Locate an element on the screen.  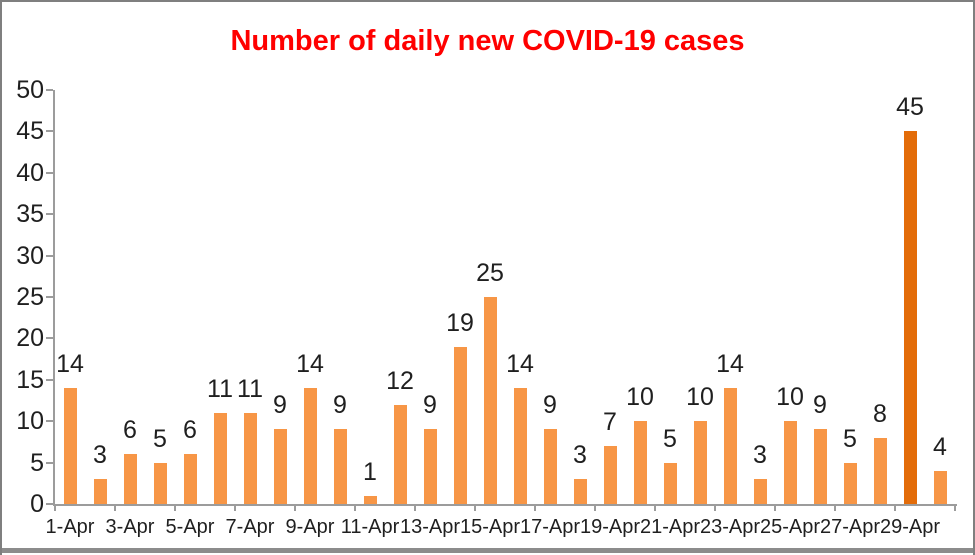
y-axis-tick-labels: 0 5 10 15 20 25 30 35 40 45 50 is located at coordinates (23, 297).